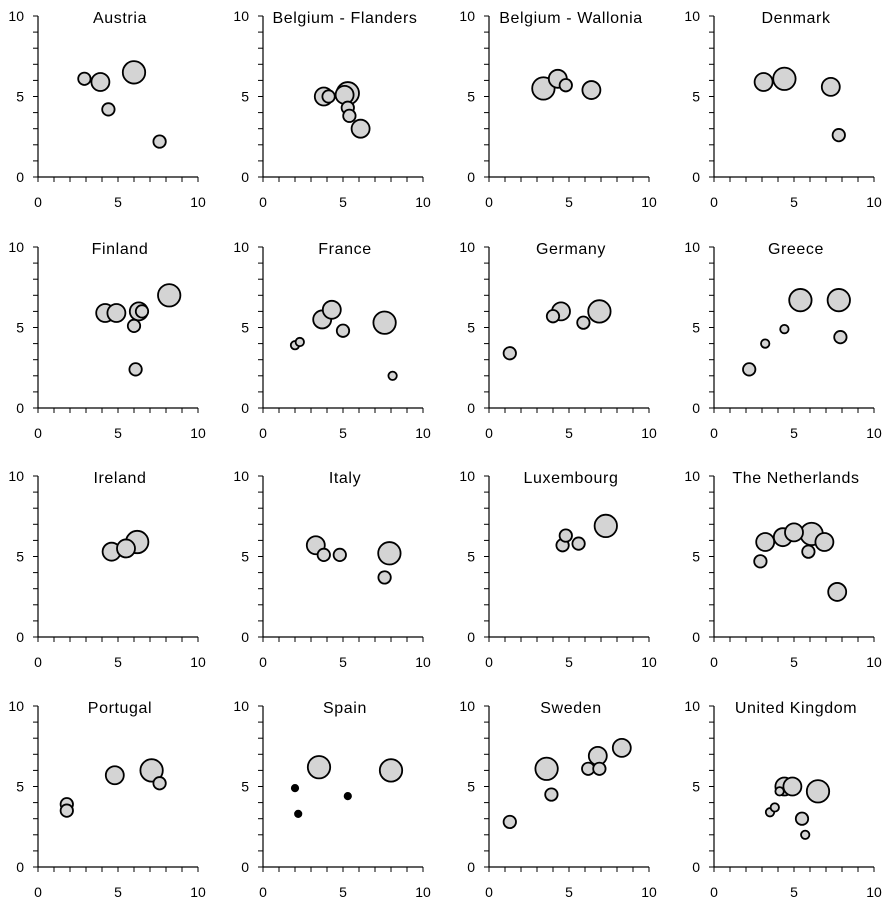 The height and width of the screenshot is (905, 889). What do you see at coordinates (107, 799) in the screenshot?
I see `panel-portugal: Portugal 0 5 10 0 5 10` at bounding box center [107, 799].